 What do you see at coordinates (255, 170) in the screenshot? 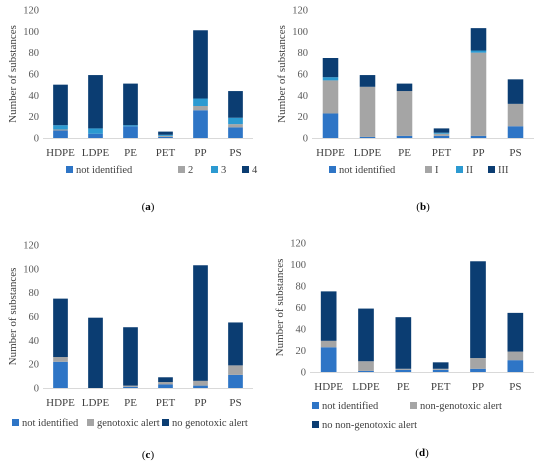
I see `legend-label: 4` at bounding box center [255, 170].